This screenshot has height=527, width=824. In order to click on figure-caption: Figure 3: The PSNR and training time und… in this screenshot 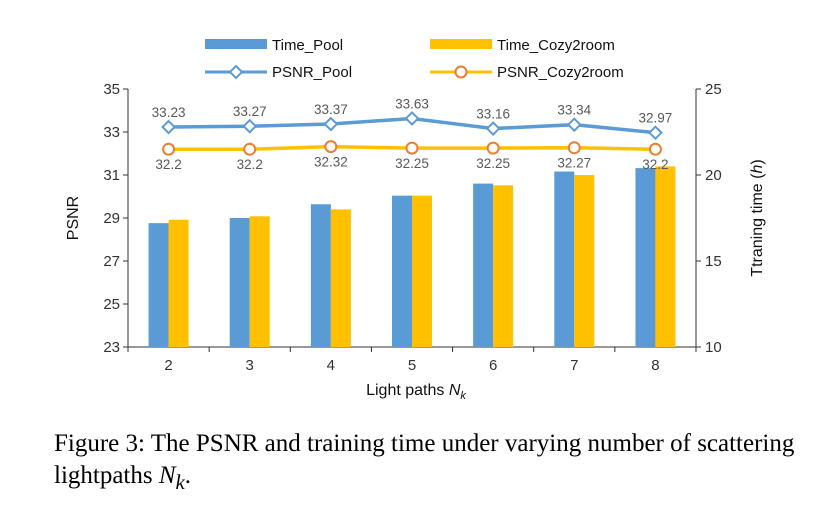, I will do `click(434, 463)`.